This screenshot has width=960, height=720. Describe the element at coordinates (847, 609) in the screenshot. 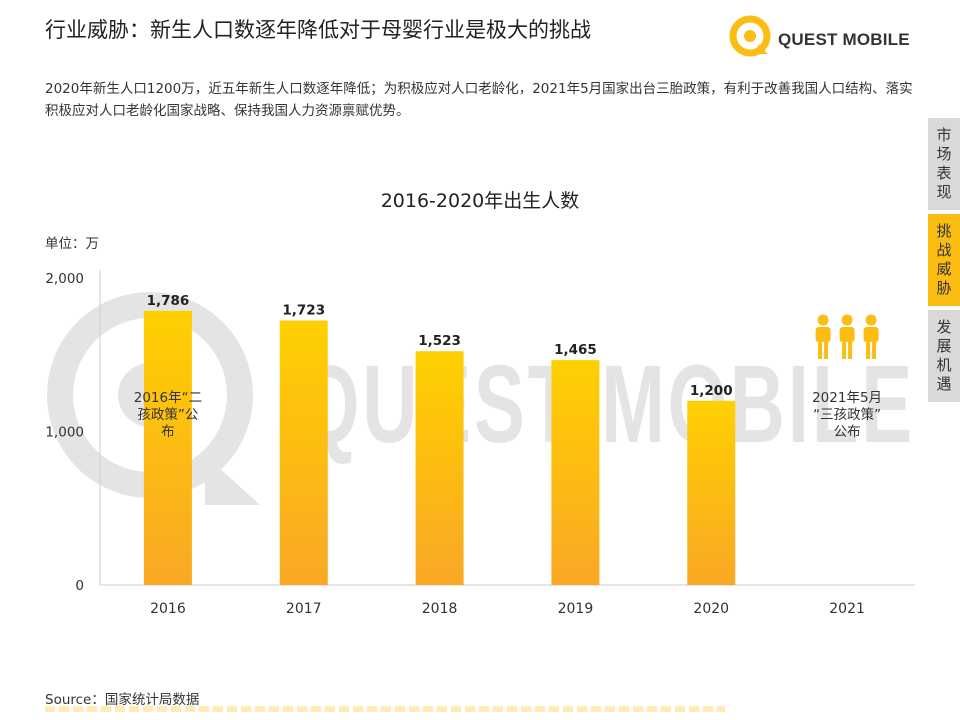

I see `x-tick-label: 2021` at that location.